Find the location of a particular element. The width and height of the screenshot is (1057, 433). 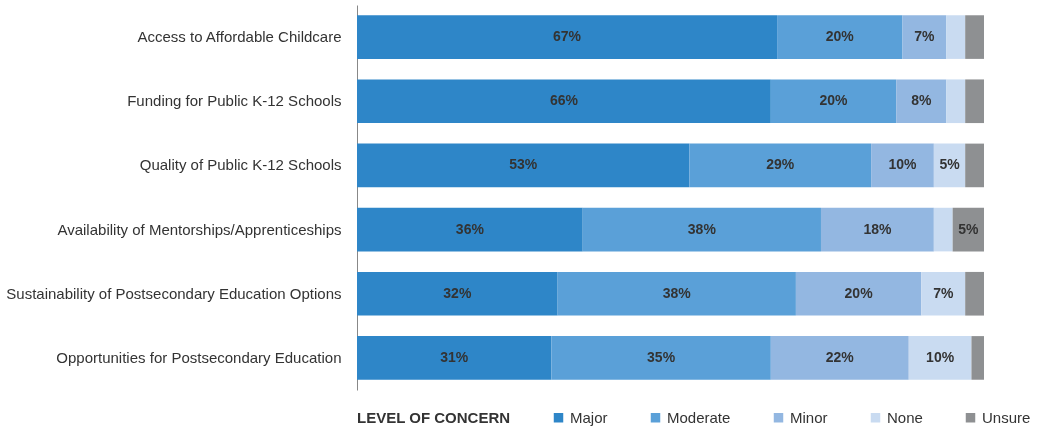

data-label: 8% is located at coordinates (921, 100).